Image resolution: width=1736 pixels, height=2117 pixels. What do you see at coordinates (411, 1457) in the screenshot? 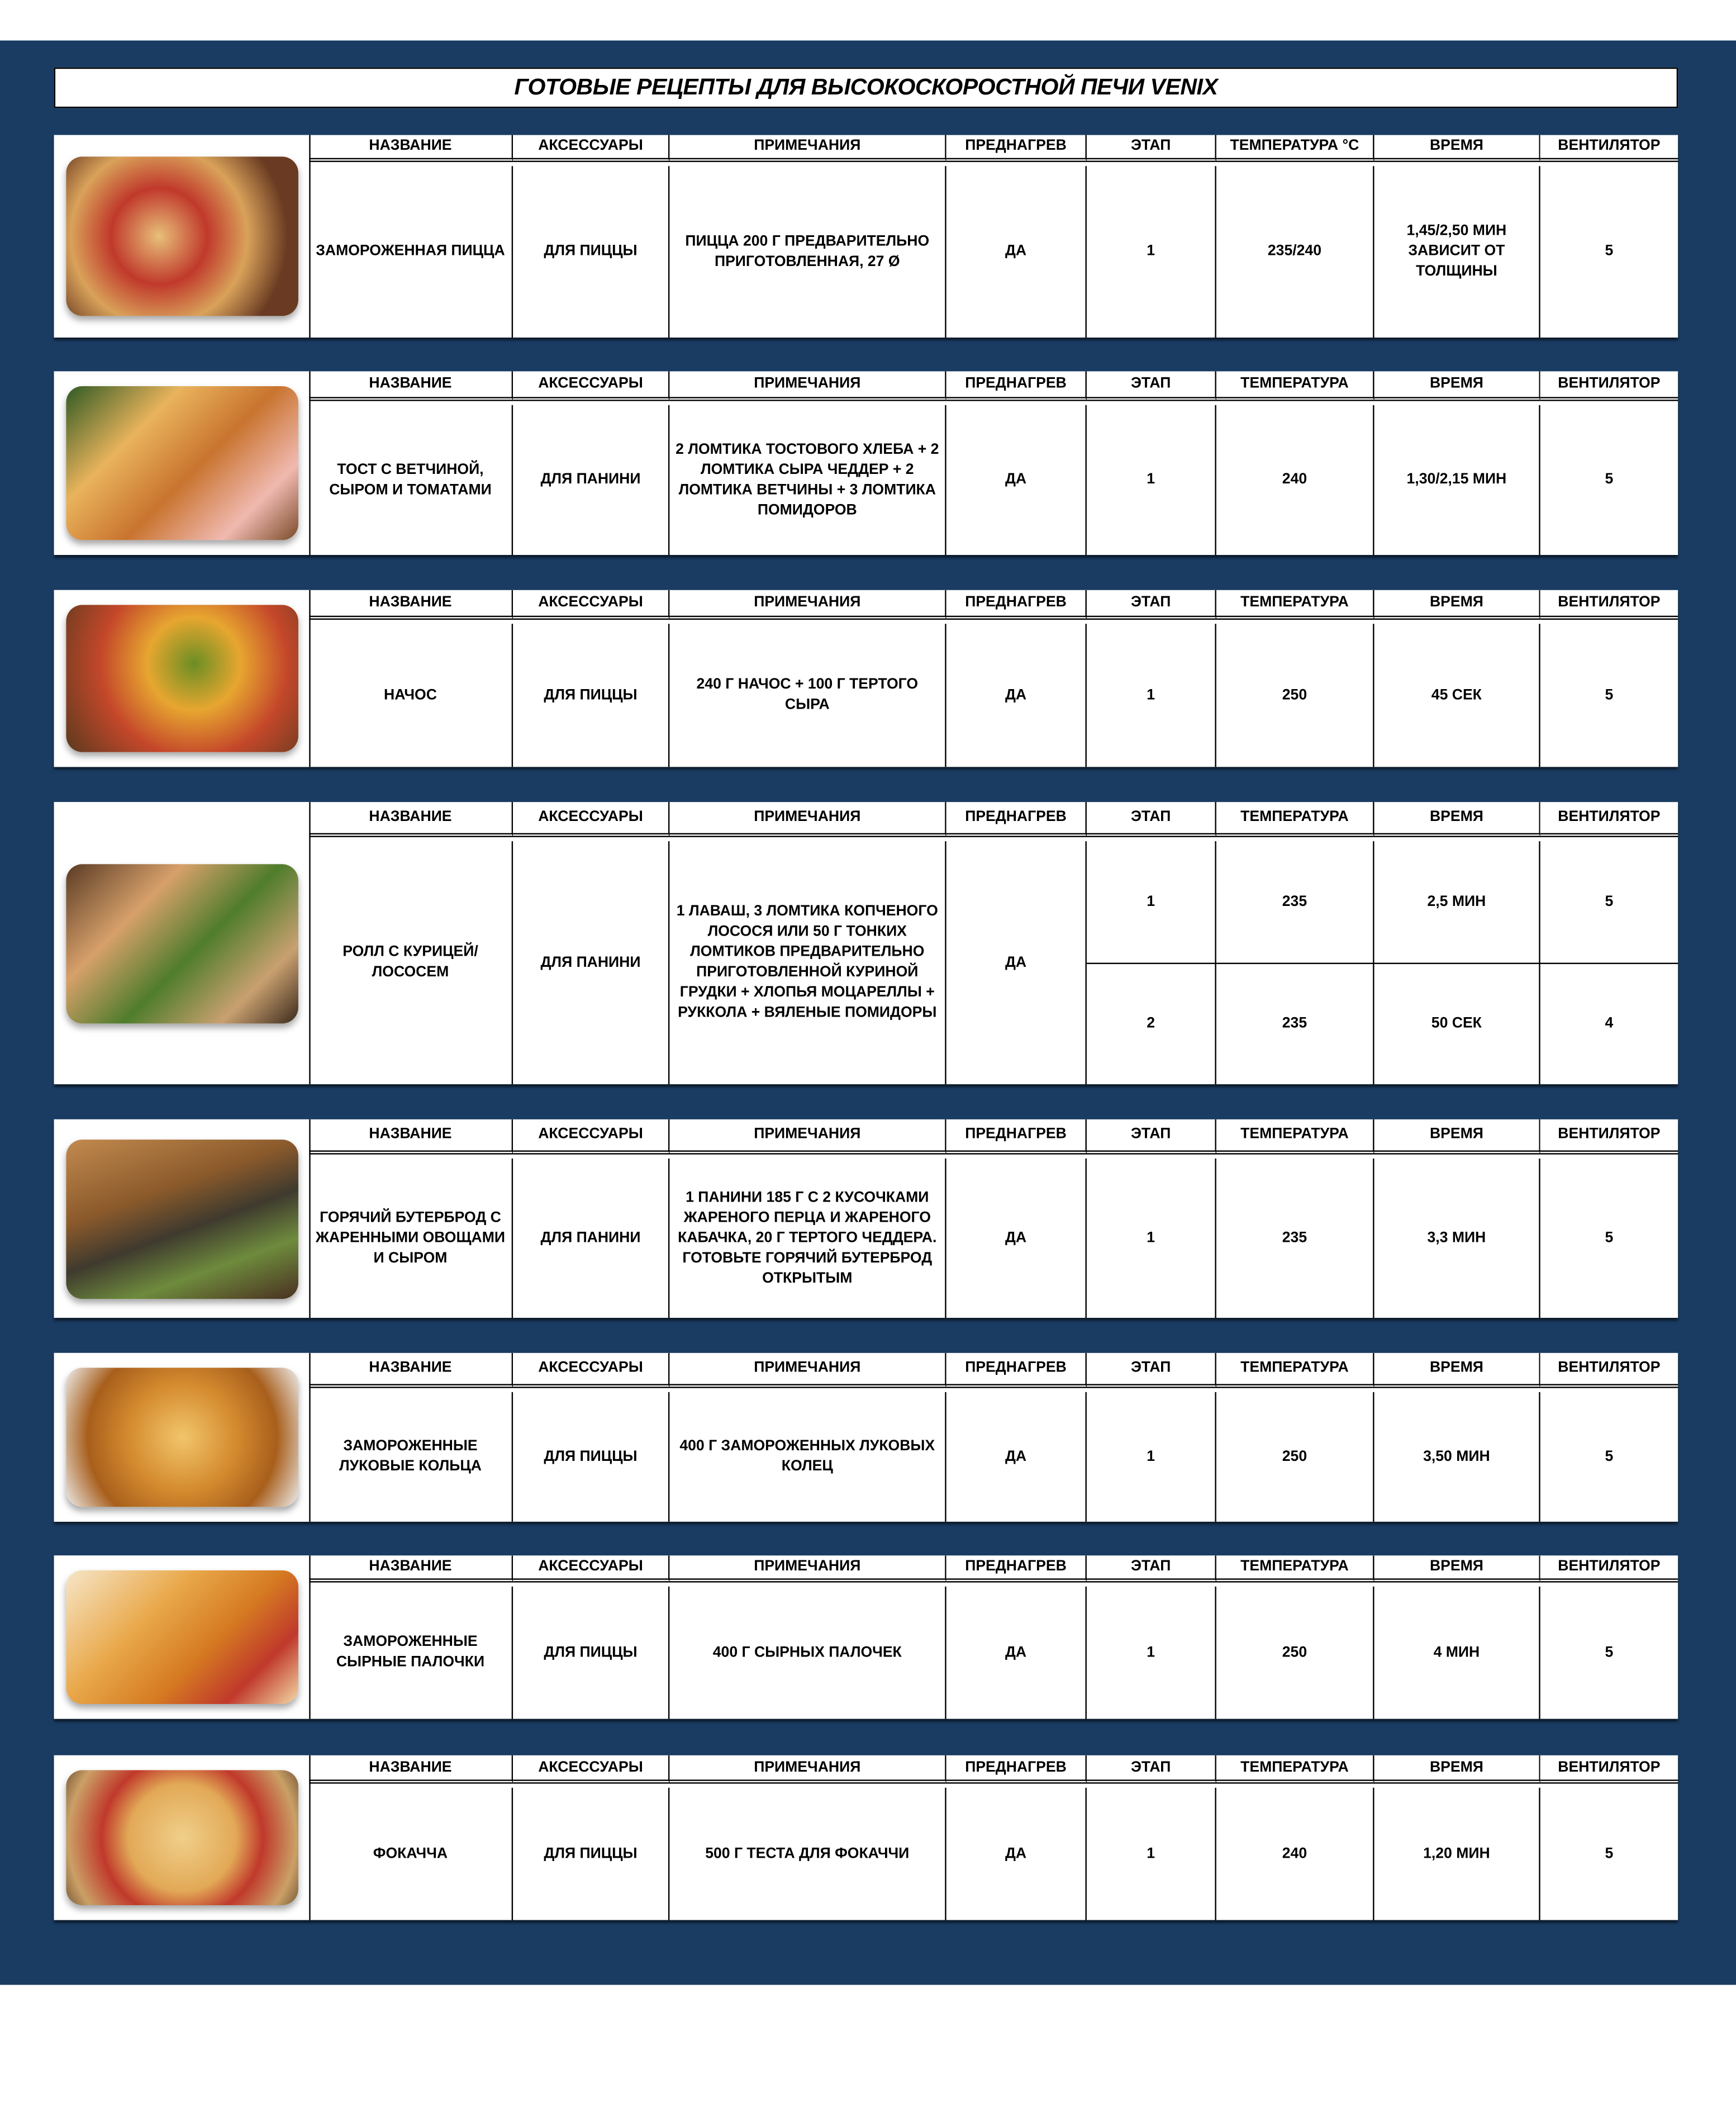
I see `recipe-name: ЗАМОРОЖЕННЫЕ ЛУКОВЫЕ КОЛЬЦА` at bounding box center [411, 1457].